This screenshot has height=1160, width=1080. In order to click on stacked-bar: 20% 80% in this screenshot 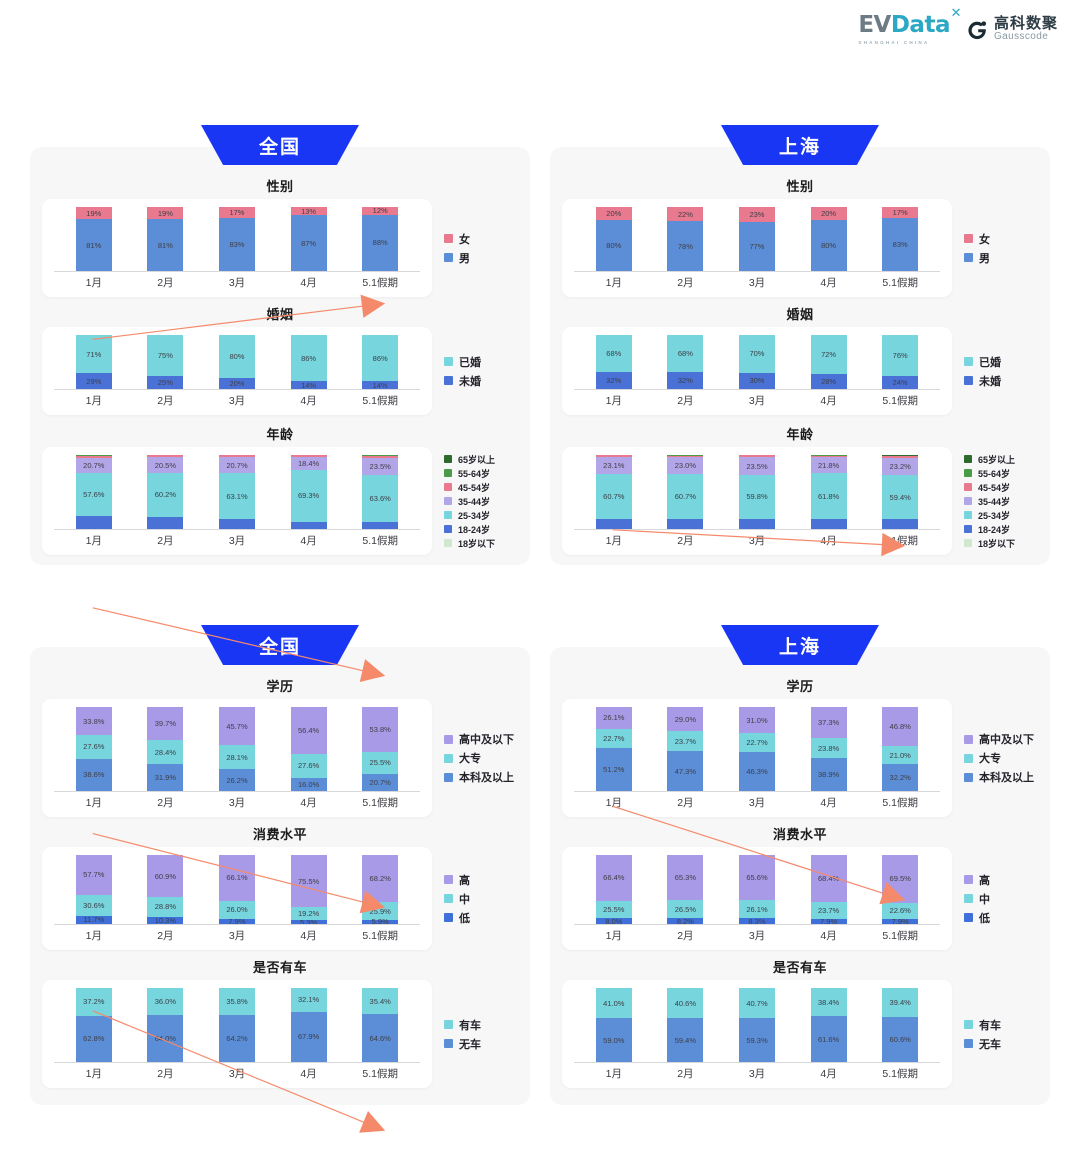, I will do `click(828, 239)`.